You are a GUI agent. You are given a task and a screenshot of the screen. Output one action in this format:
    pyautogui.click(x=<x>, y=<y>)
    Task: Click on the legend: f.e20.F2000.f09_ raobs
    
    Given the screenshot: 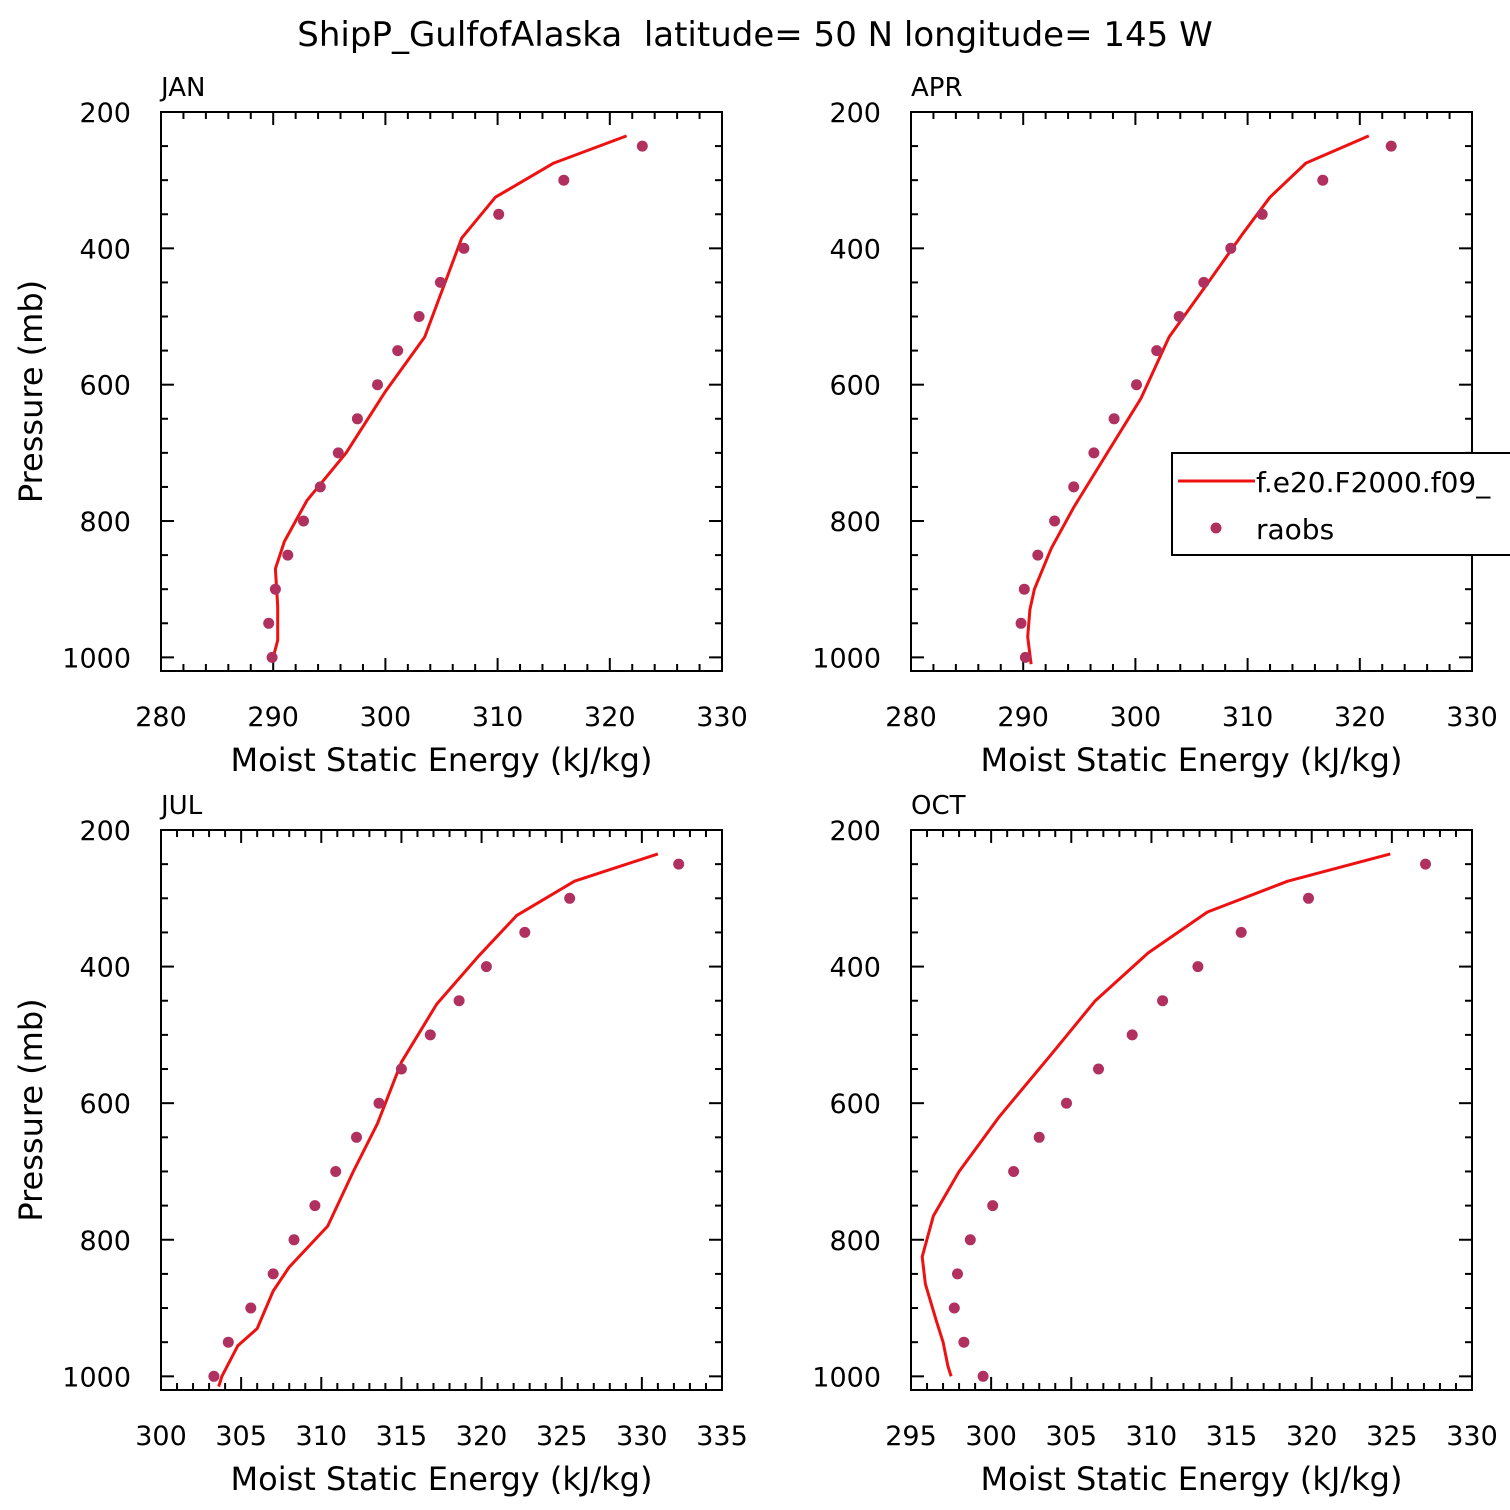 What is the action you would take?
    pyautogui.click(x=1340, y=504)
    